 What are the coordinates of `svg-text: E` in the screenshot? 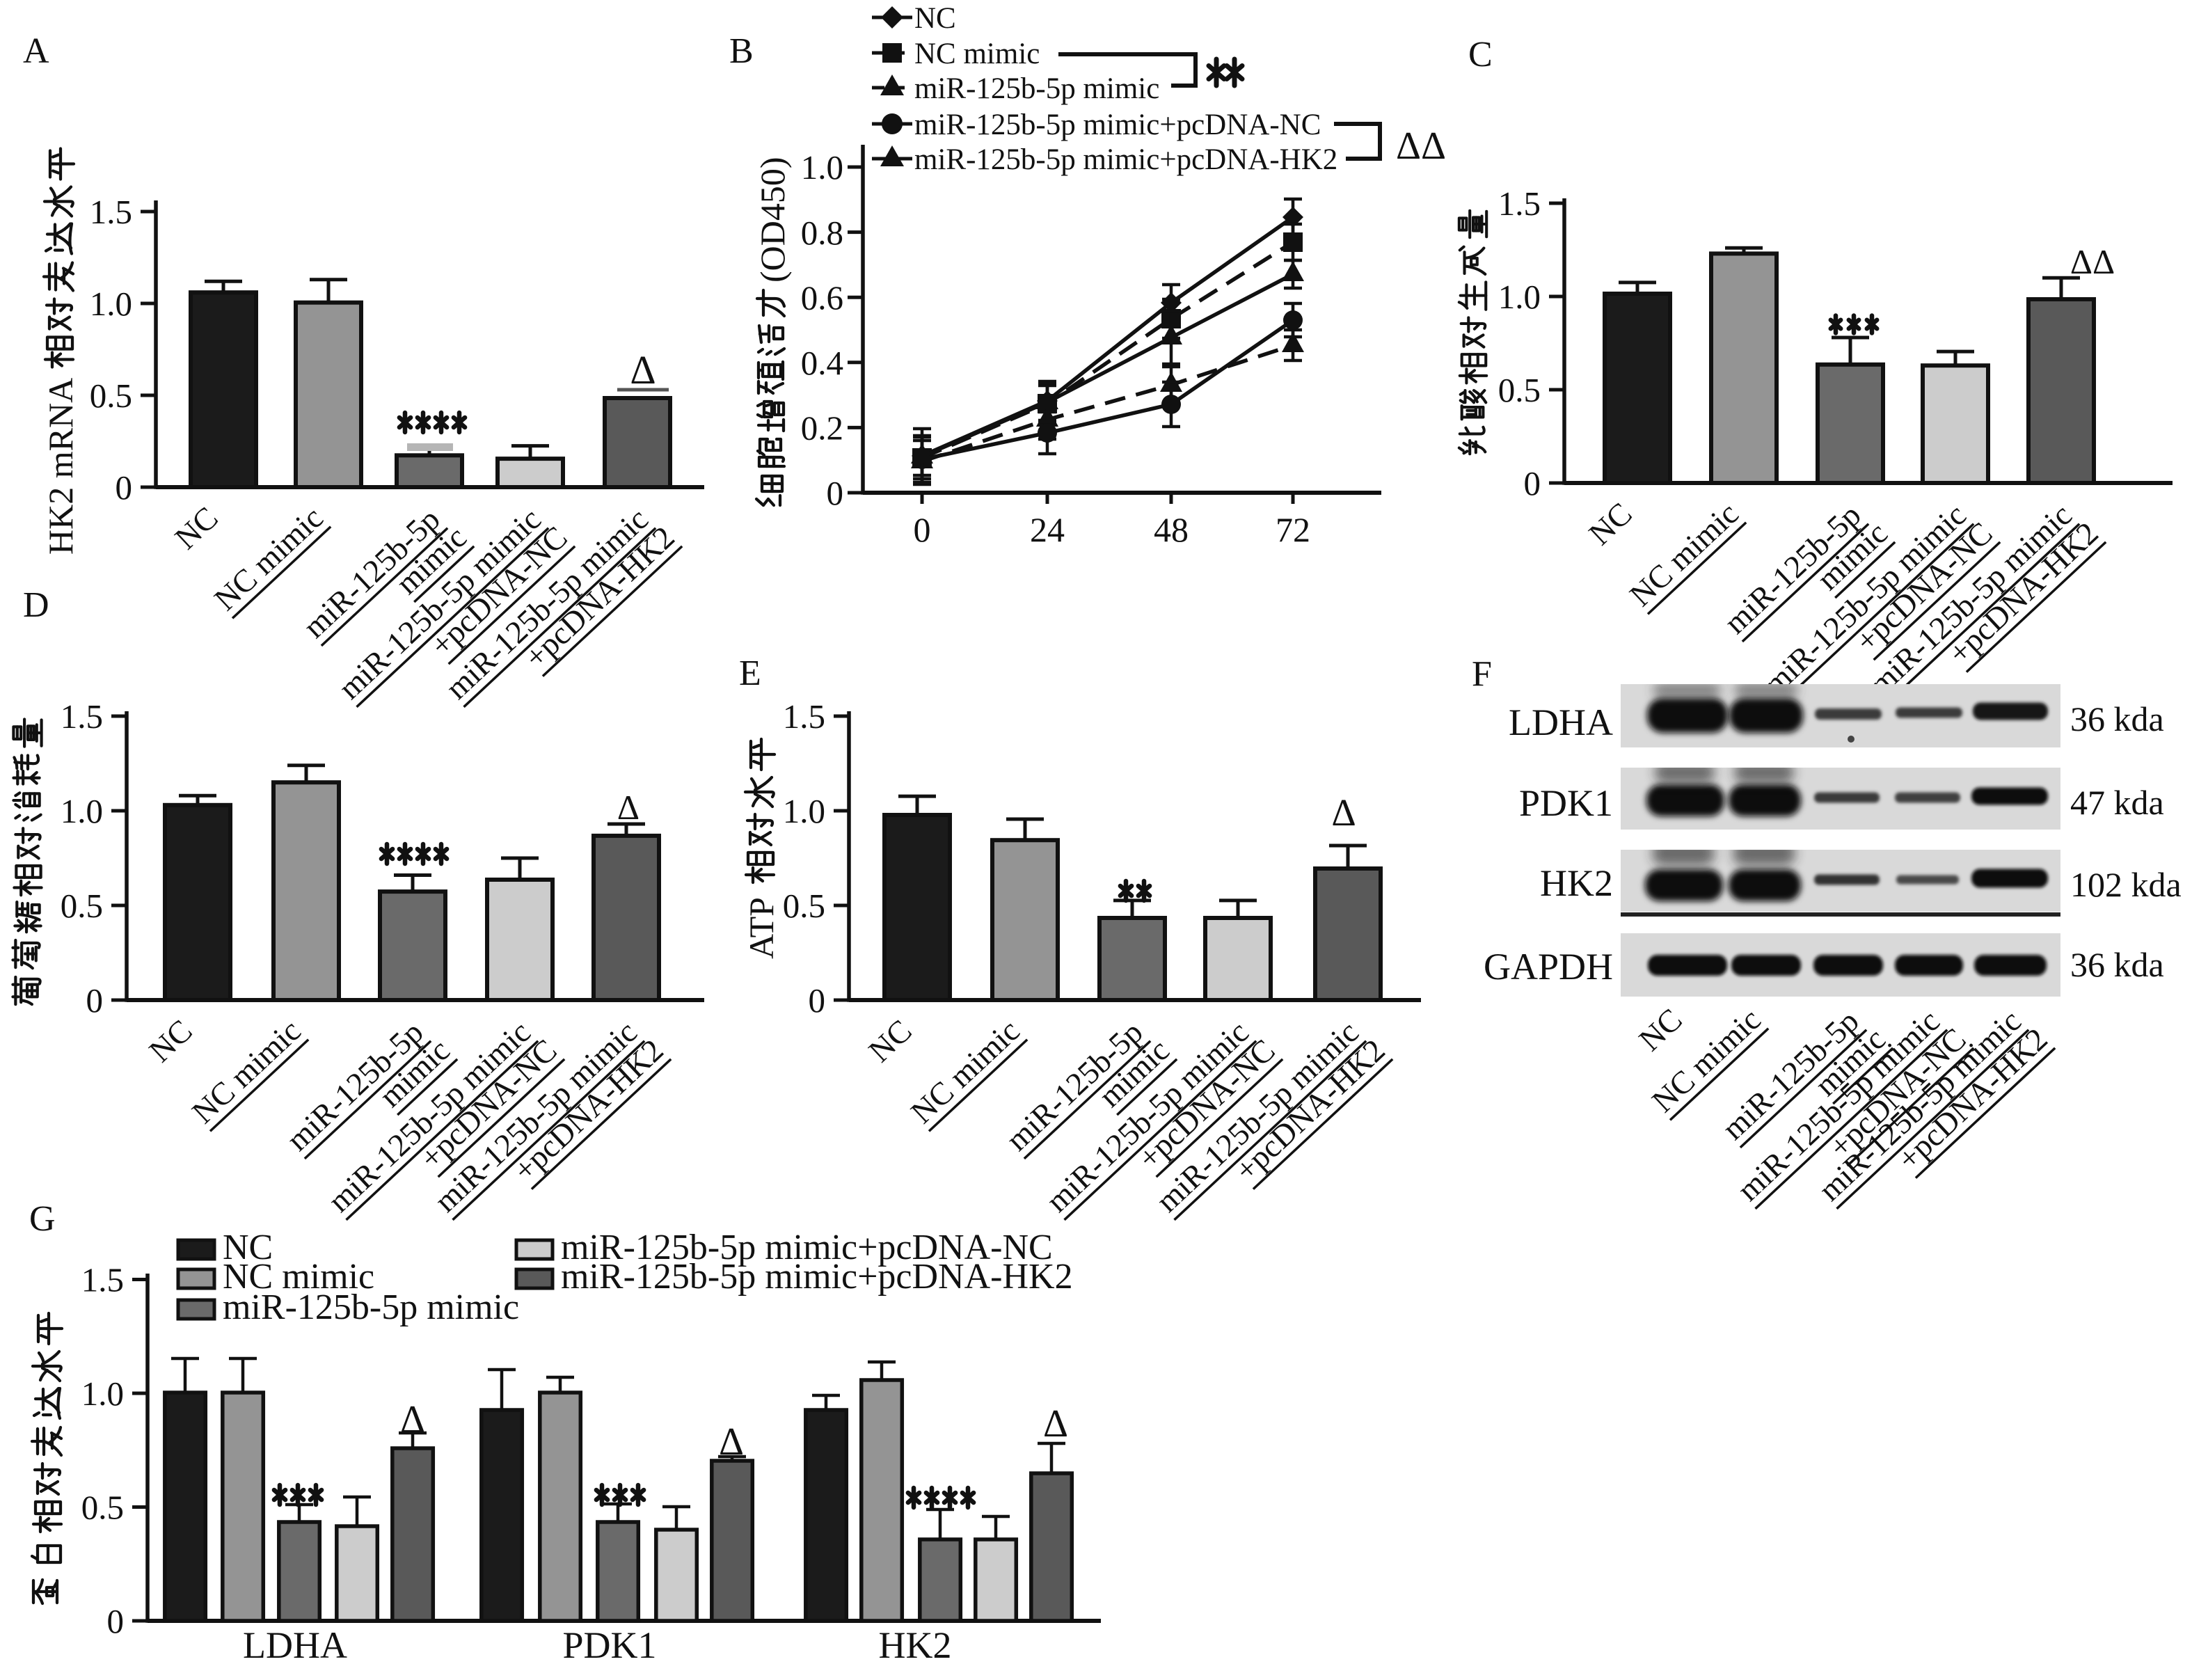 It's located at (750, 673).